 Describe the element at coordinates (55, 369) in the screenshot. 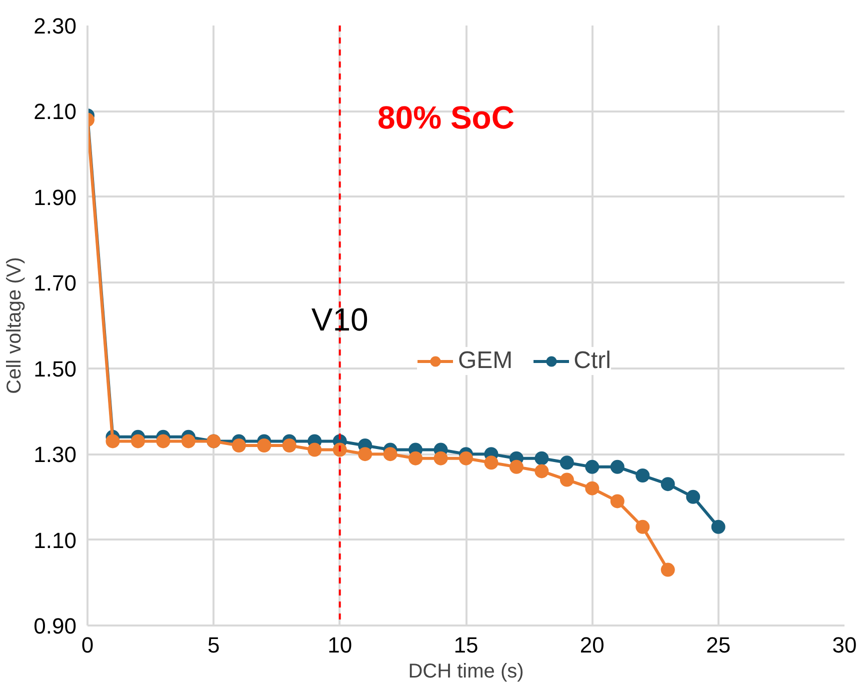

I see `y-tick-label: 1.50` at that location.